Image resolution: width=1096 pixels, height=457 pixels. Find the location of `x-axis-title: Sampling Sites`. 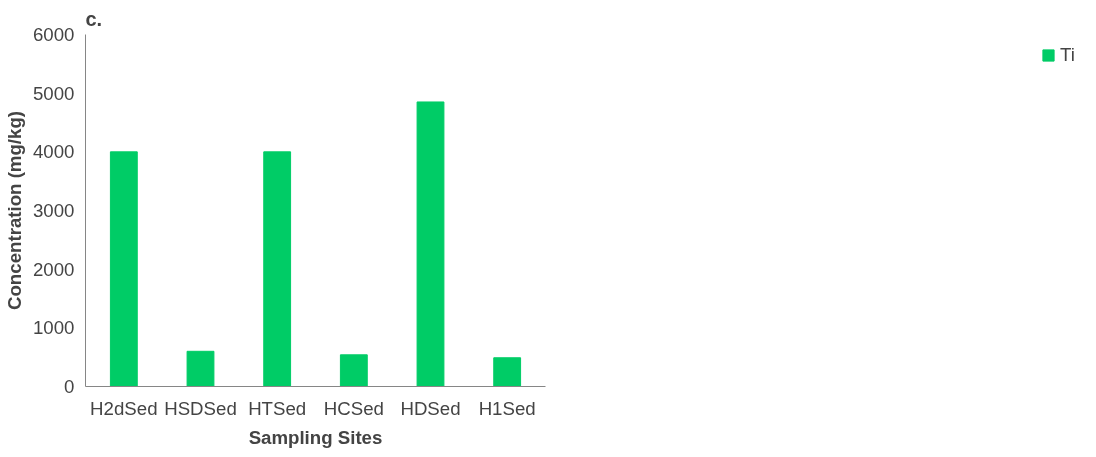

x-axis-title: Sampling Sites is located at coordinates (315, 437).